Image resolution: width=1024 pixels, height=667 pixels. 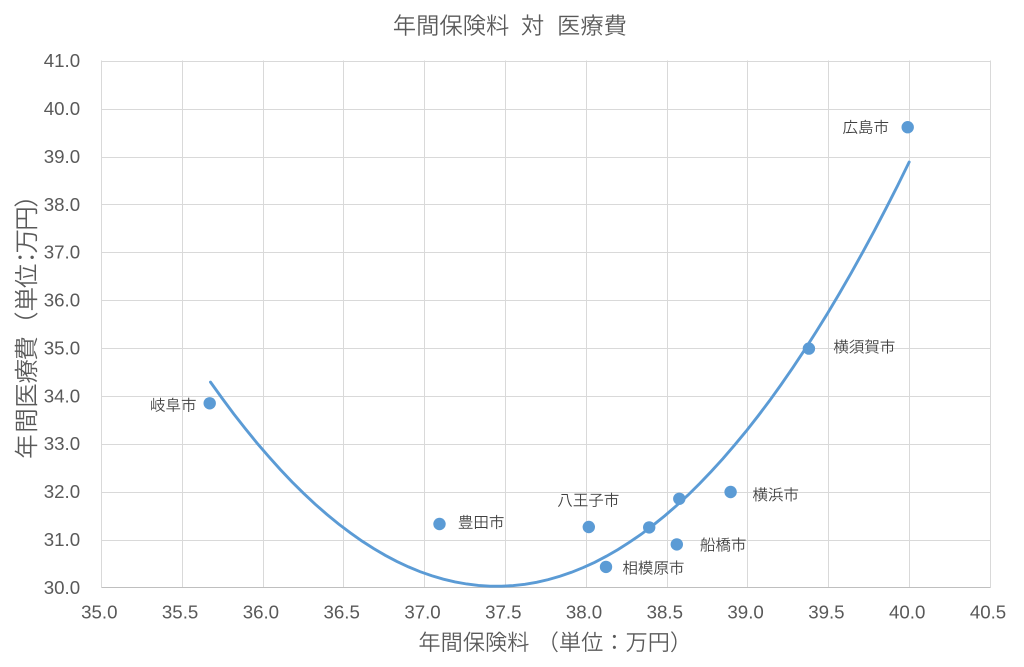 What do you see at coordinates (503, 612) in the screenshot?
I see `svg-text: 37.5` at bounding box center [503, 612].